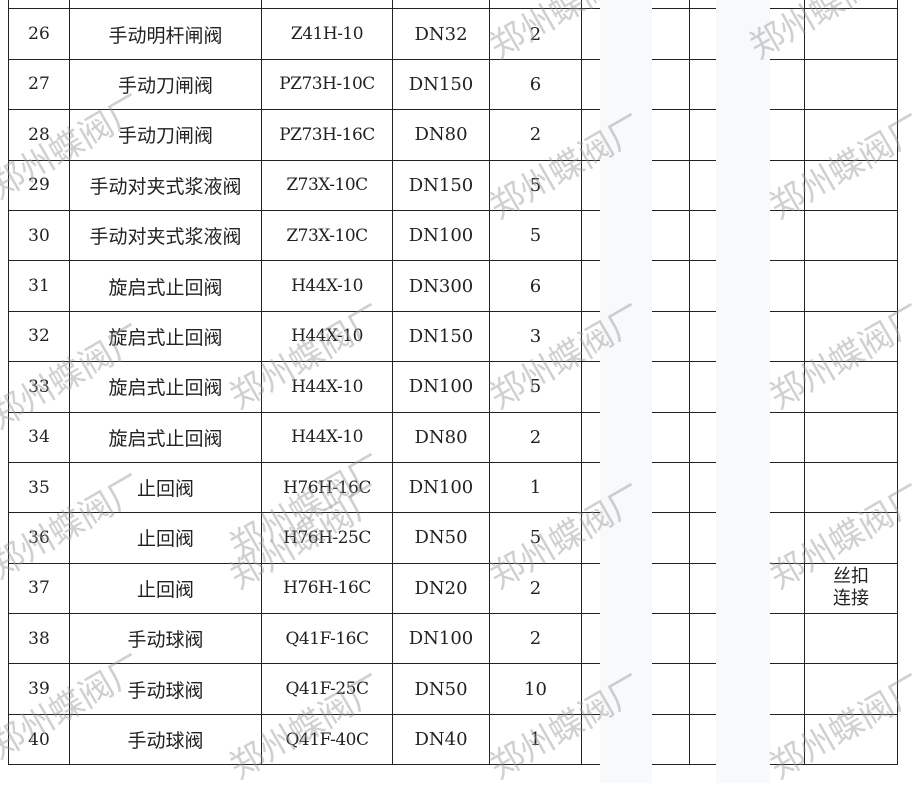  Describe the element at coordinates (39, 739) in the screenshot. I see `item-number: 40` at that location.